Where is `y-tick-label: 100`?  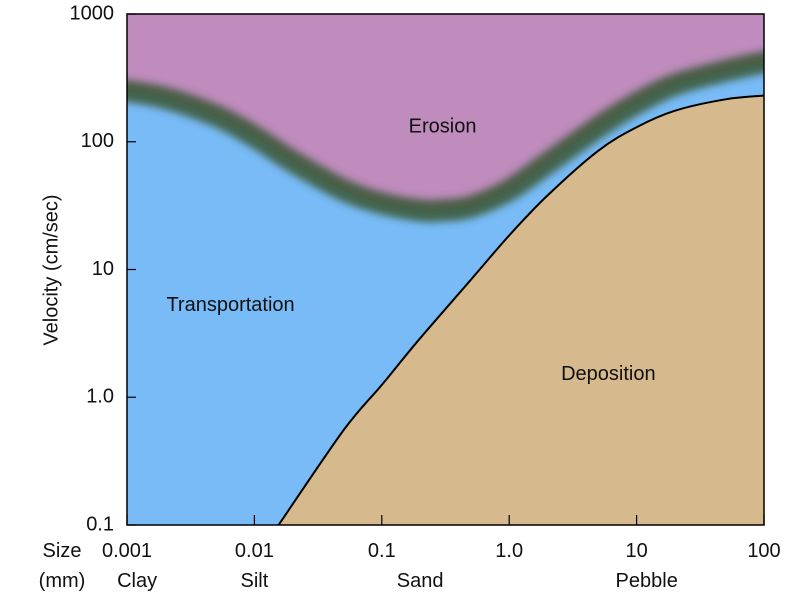 y-tick-label: 100 is located at coordinates (97, 141).